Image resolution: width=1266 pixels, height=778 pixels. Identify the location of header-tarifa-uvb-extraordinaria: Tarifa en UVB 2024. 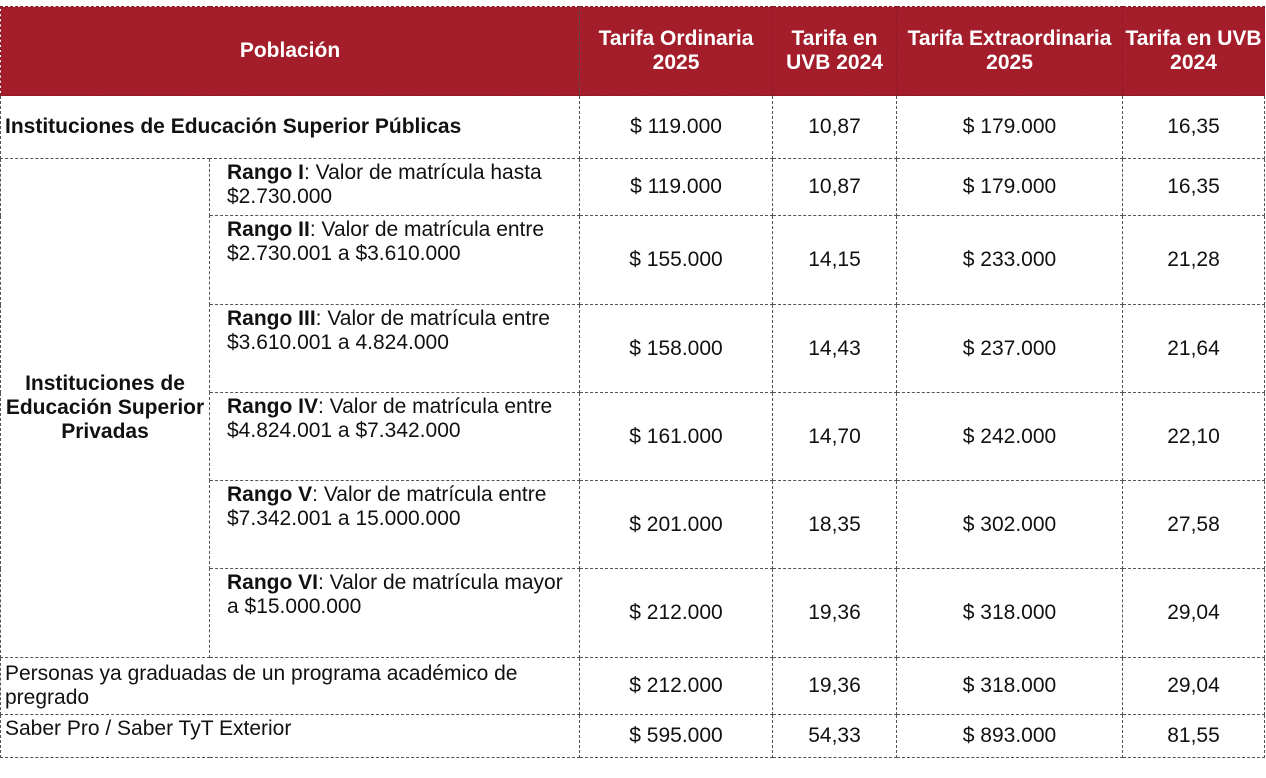
(1194, 51).